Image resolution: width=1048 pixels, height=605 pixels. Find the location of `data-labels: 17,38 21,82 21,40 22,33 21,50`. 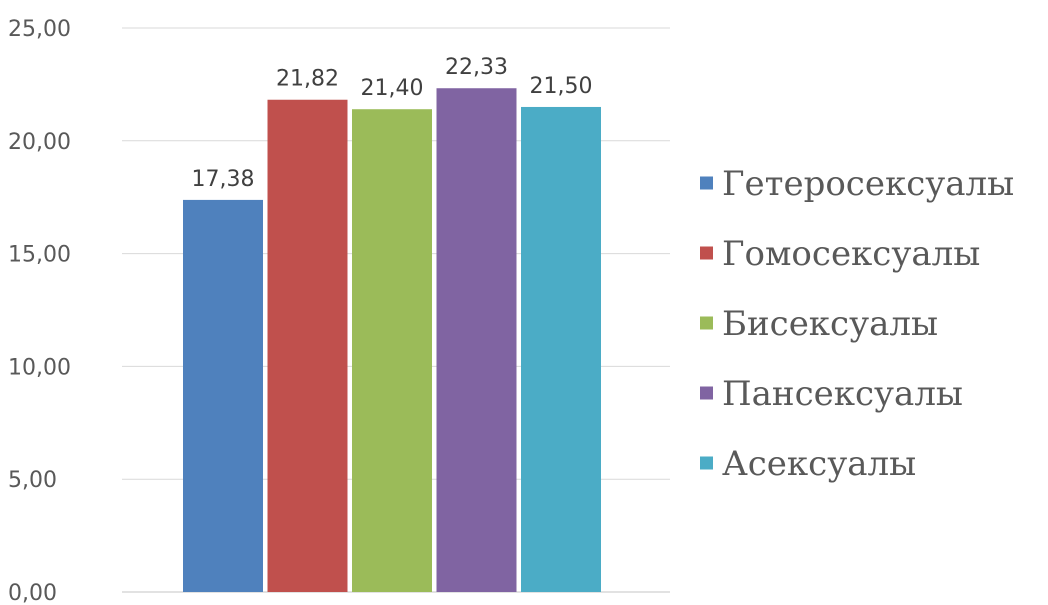

data-labels: 17,38 21,82 21,40 22,33 21,50 is located at coordinates (392, 123).